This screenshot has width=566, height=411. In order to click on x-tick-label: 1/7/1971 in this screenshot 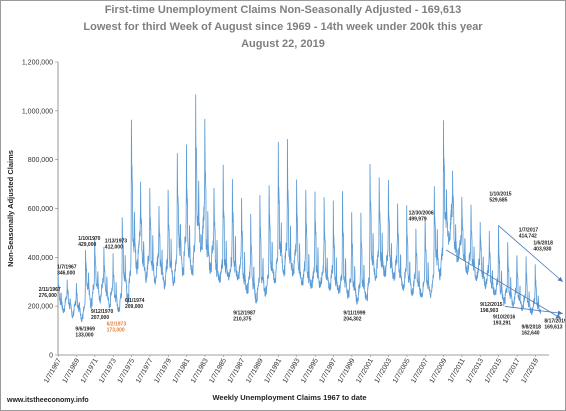, I will do `click(90, 370)`.